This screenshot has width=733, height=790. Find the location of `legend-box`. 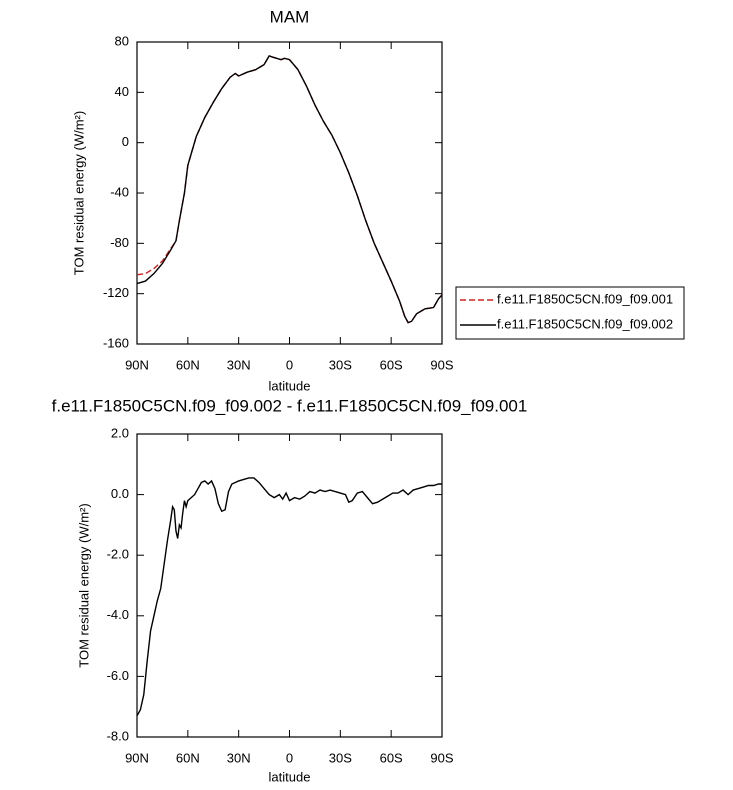

legend-box is located at coordinates (570, 313).